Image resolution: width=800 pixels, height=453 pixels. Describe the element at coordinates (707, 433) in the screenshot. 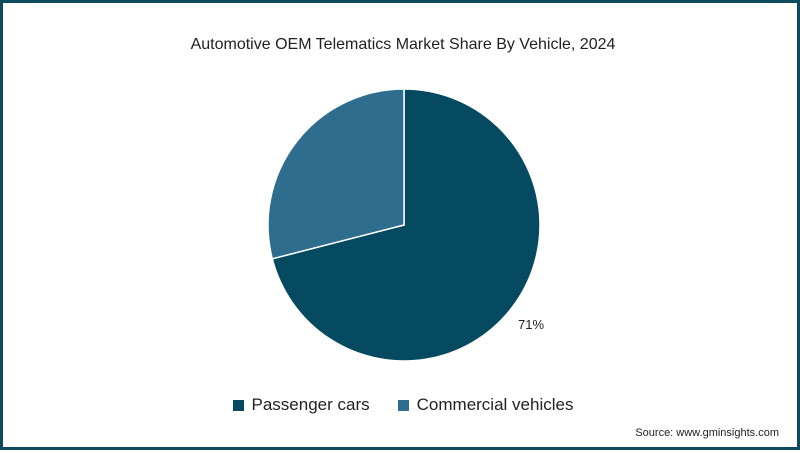

I see `source-note: Source: www.gminsights.com` at that location.